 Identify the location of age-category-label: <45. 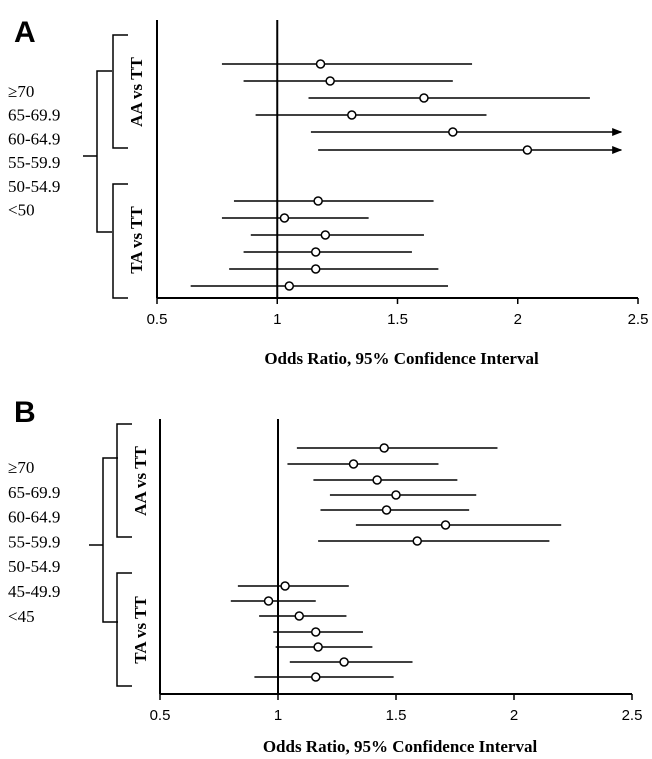
(21, 616).